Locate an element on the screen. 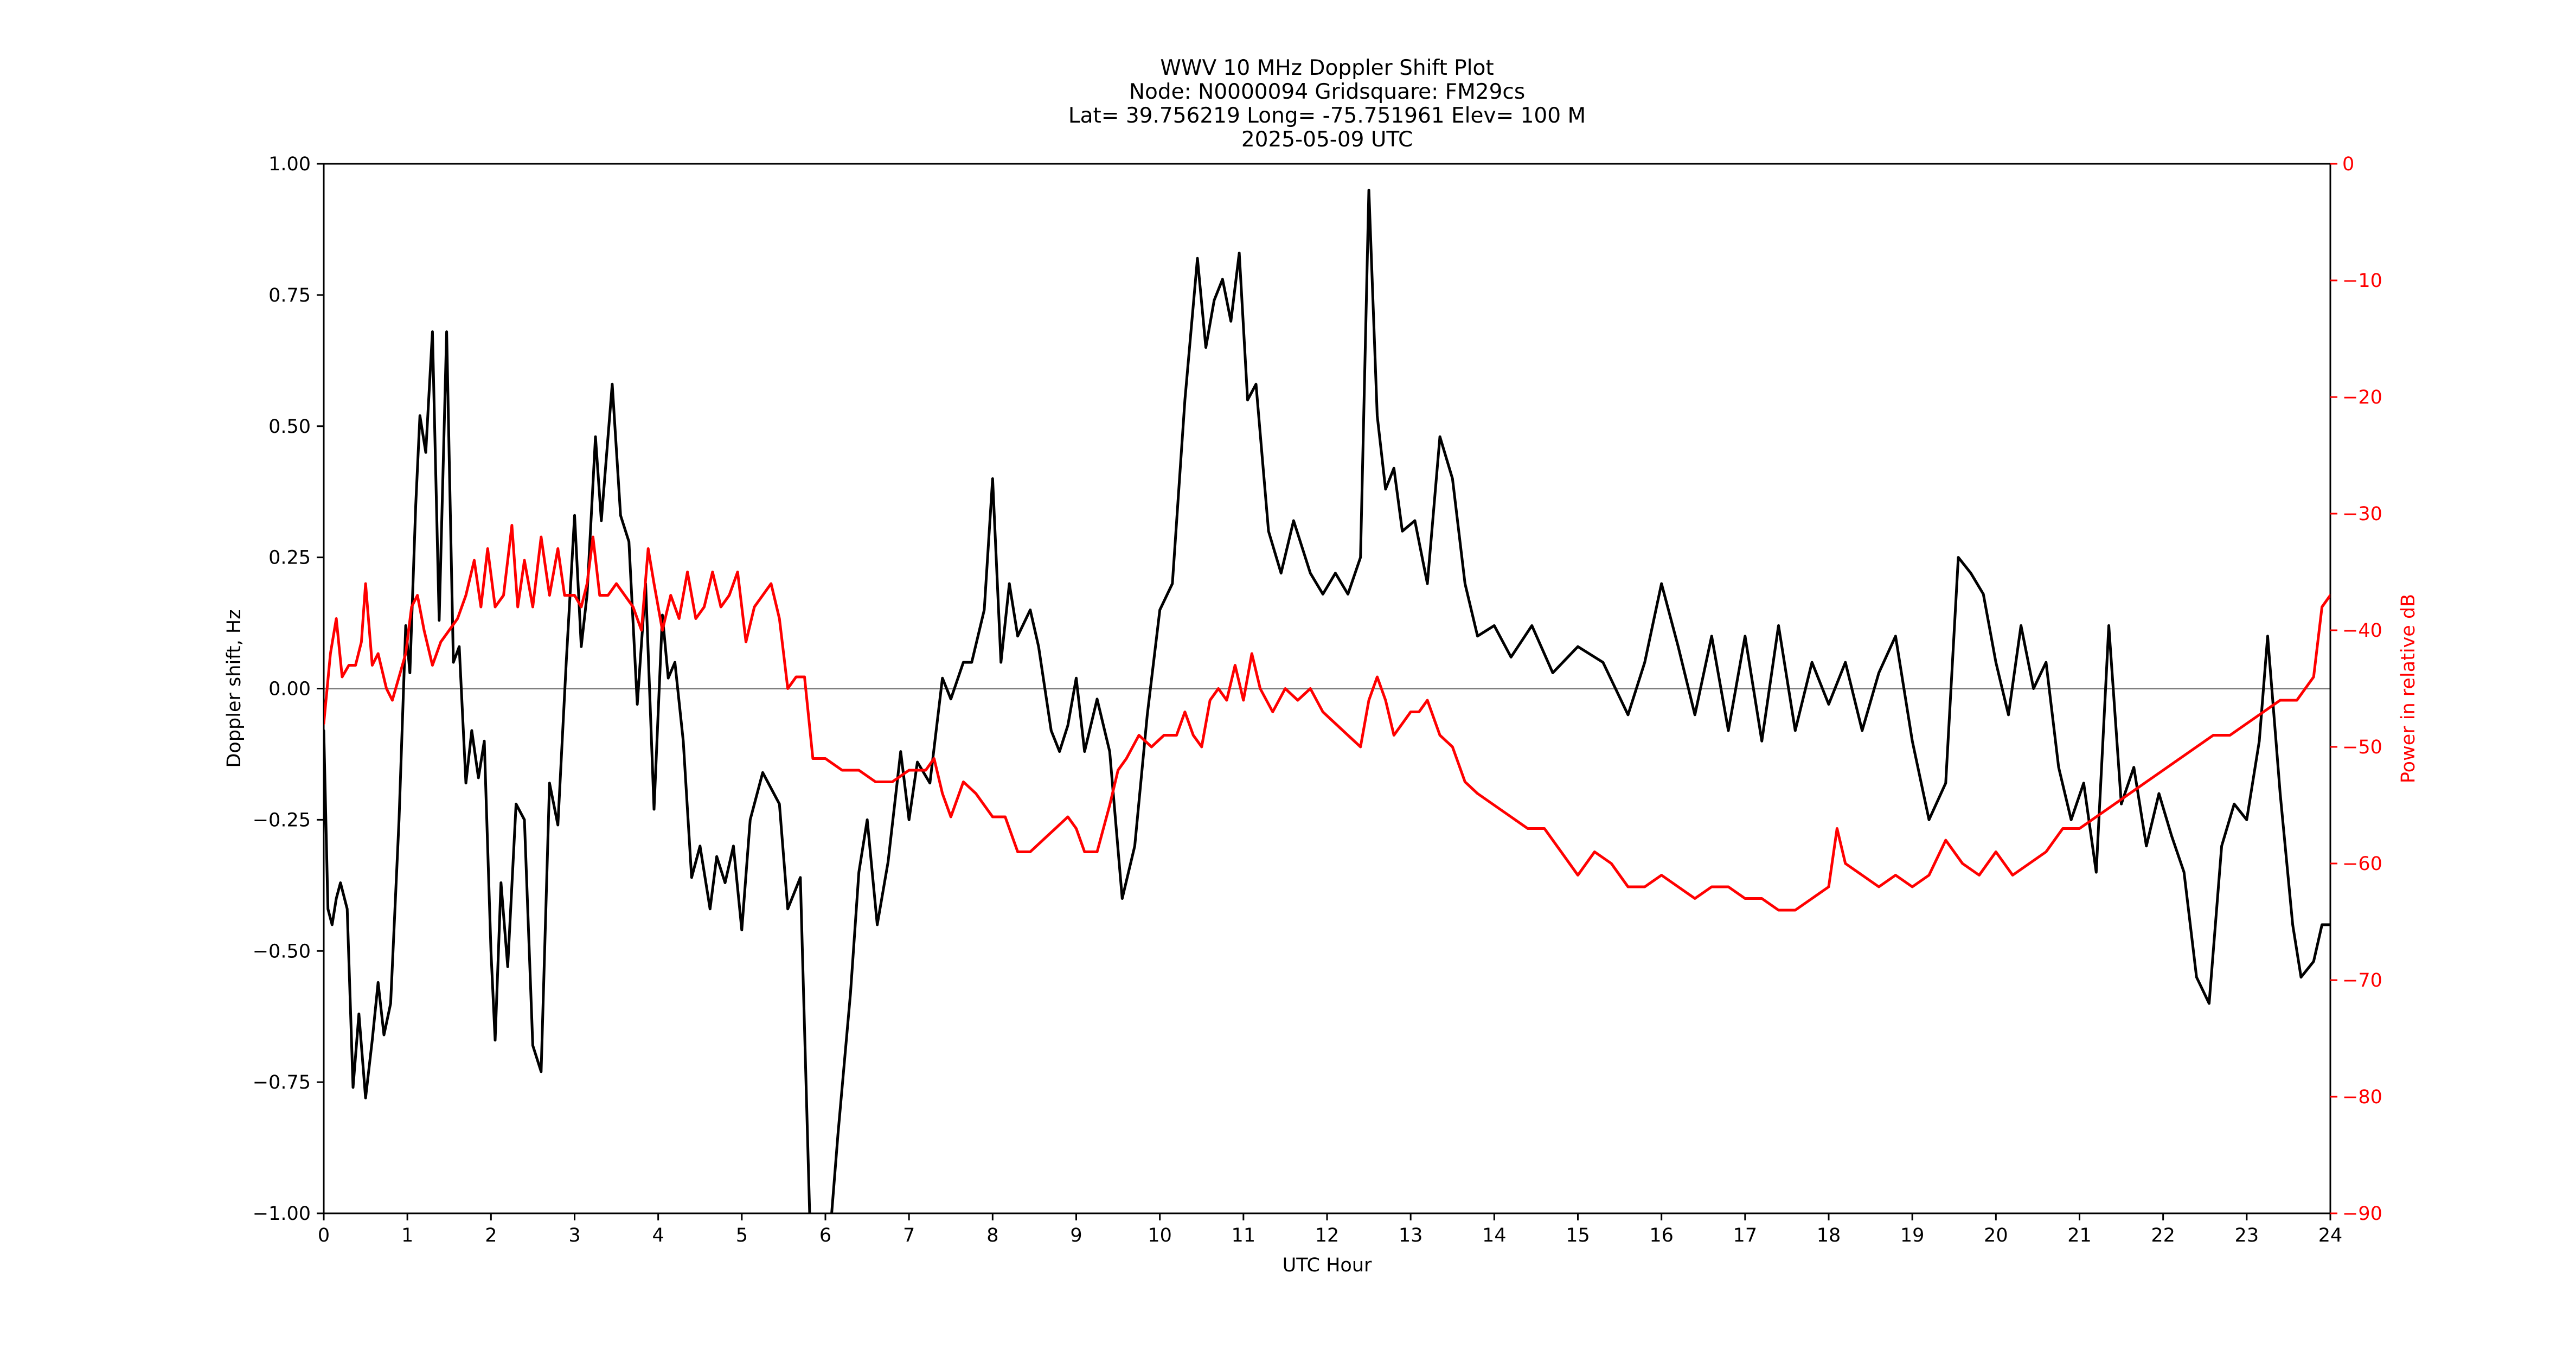  y-right-tick-label: −80 is located at coordinates (2362, 1097).